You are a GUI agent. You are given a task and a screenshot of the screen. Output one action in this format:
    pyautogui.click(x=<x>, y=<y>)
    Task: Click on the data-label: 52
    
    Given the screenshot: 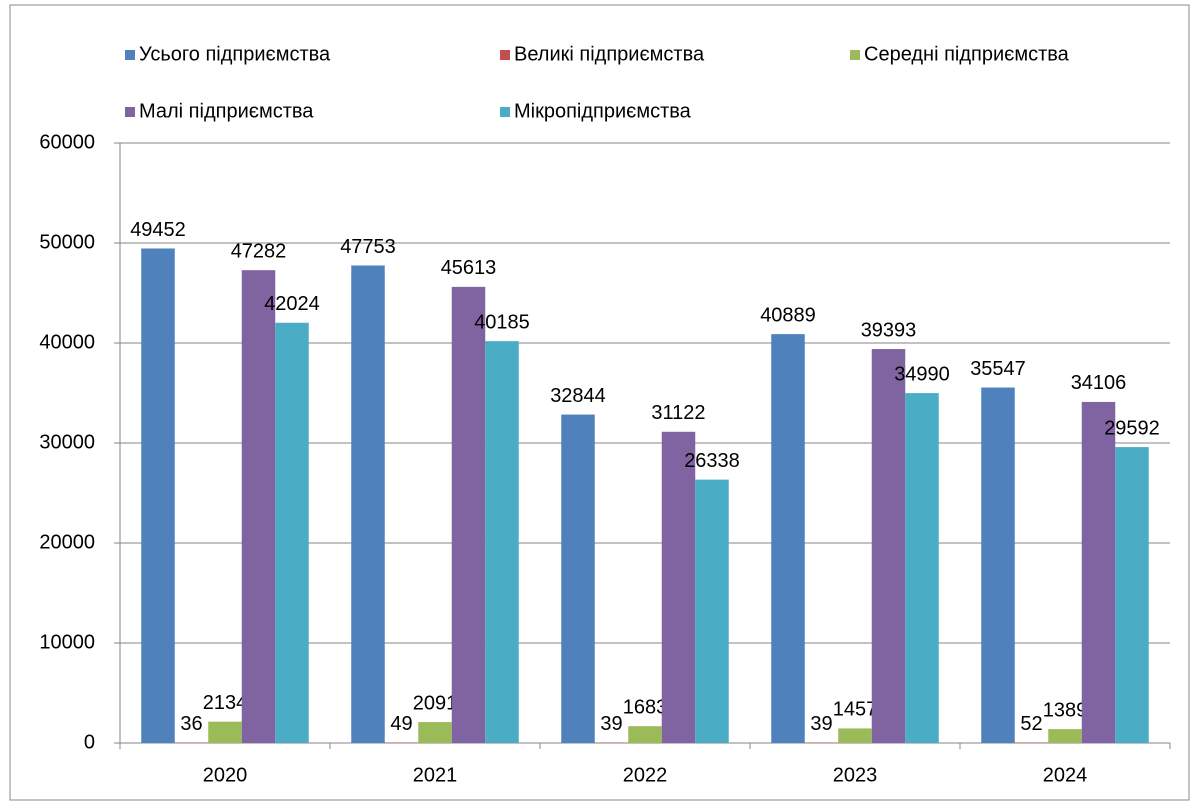 What is the action you would take?
    pyautogui.click(x=1031, y=724)
    